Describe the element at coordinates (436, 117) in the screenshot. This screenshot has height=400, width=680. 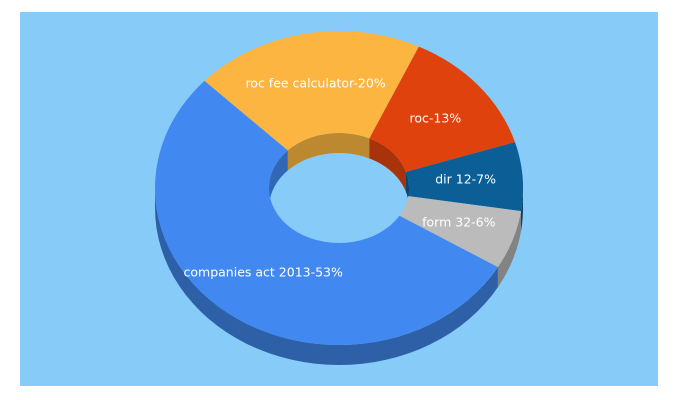
I see `slice-label: roc-13%` at that location.